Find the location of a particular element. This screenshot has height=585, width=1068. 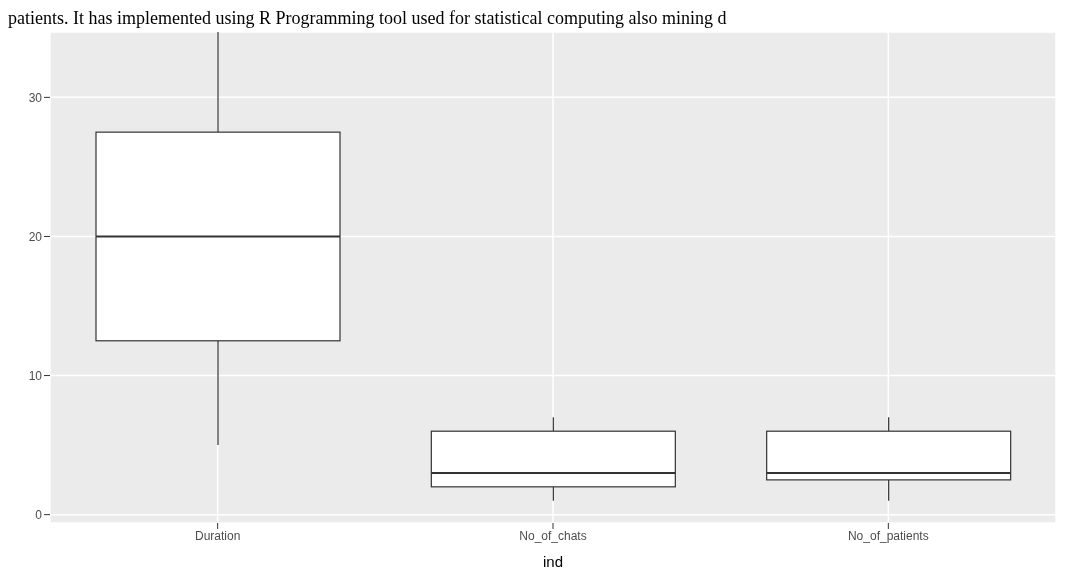

x-axis-title: ind is located at coordinates (553, 561).